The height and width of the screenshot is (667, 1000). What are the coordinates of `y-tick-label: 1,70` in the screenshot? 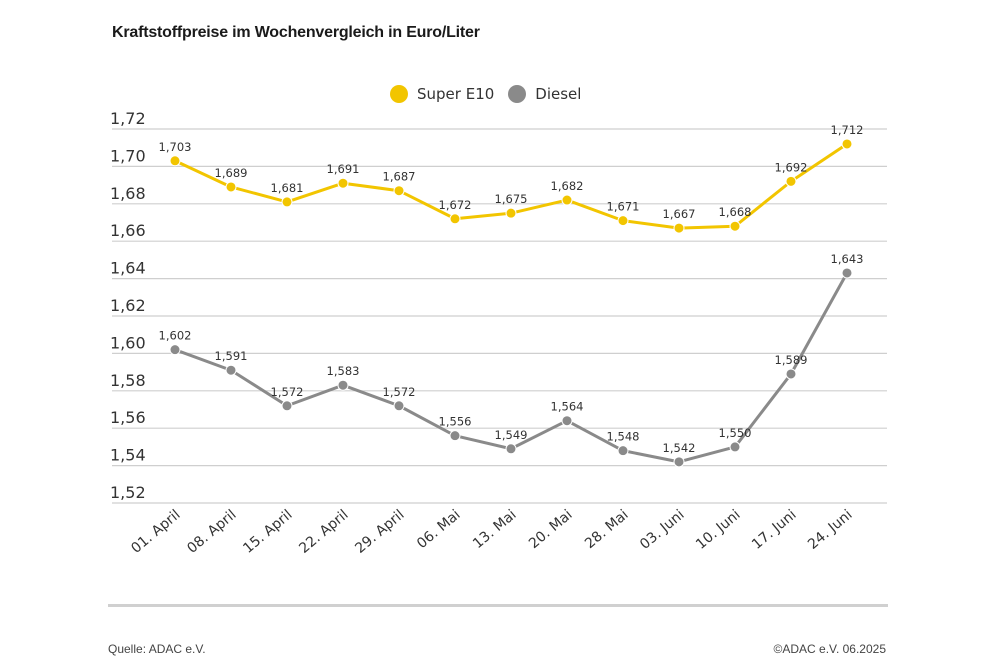 It's located at (128, 155).